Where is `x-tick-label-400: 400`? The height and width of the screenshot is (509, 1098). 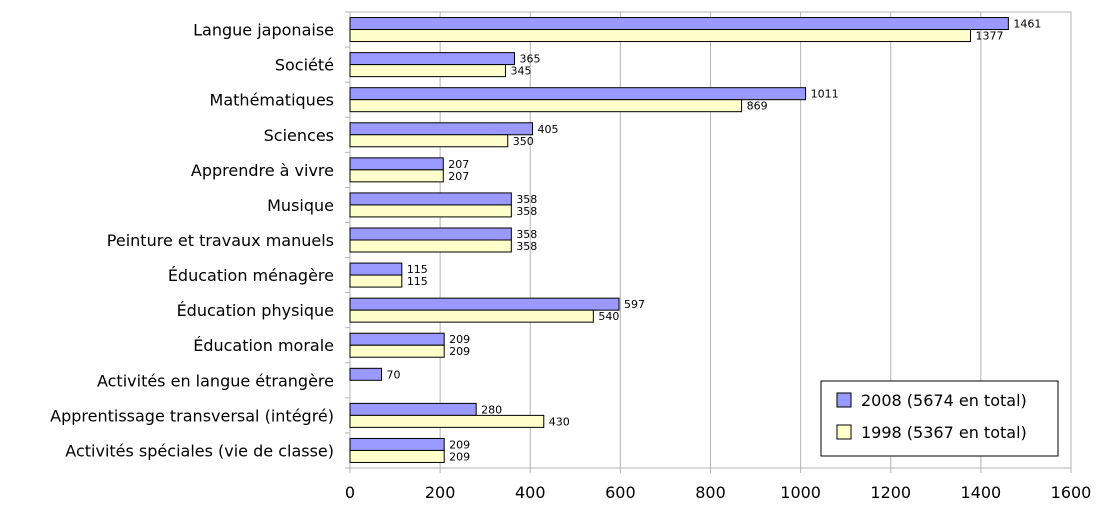 x-tick-label-400: 400 is located at coordinates (530, 492).